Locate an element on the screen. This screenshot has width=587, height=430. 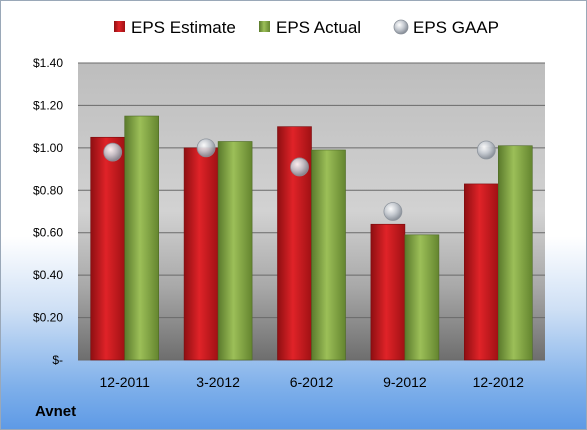
y-tick-label: $0.80 is located at coordinates (48, 190).